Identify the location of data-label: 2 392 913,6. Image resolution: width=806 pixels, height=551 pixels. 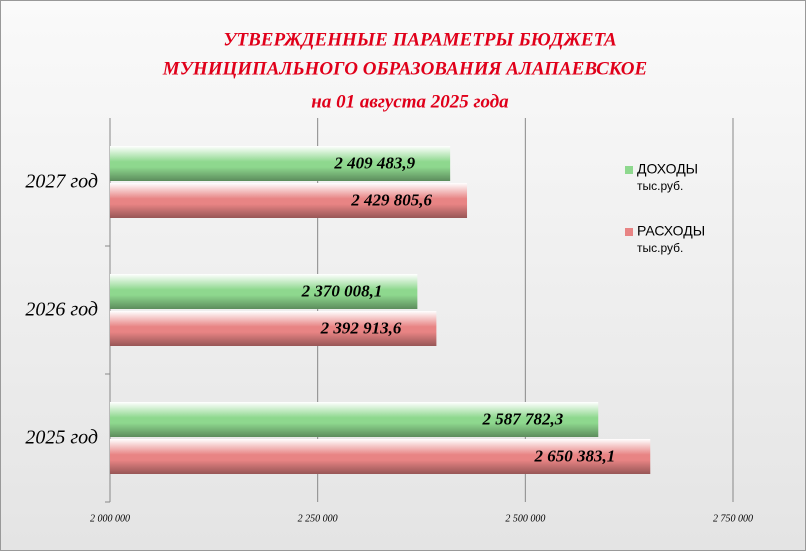
(361, 327).